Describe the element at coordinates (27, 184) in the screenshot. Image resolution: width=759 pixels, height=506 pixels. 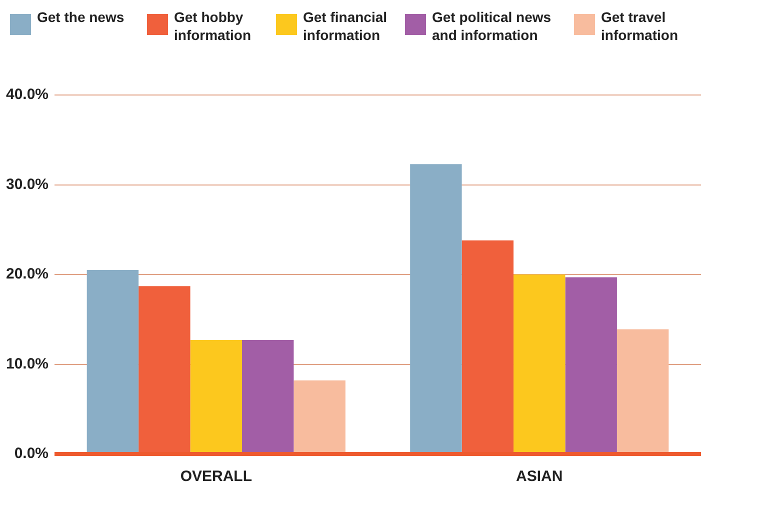
I see `y-tick-label: 30.0%` at that location.